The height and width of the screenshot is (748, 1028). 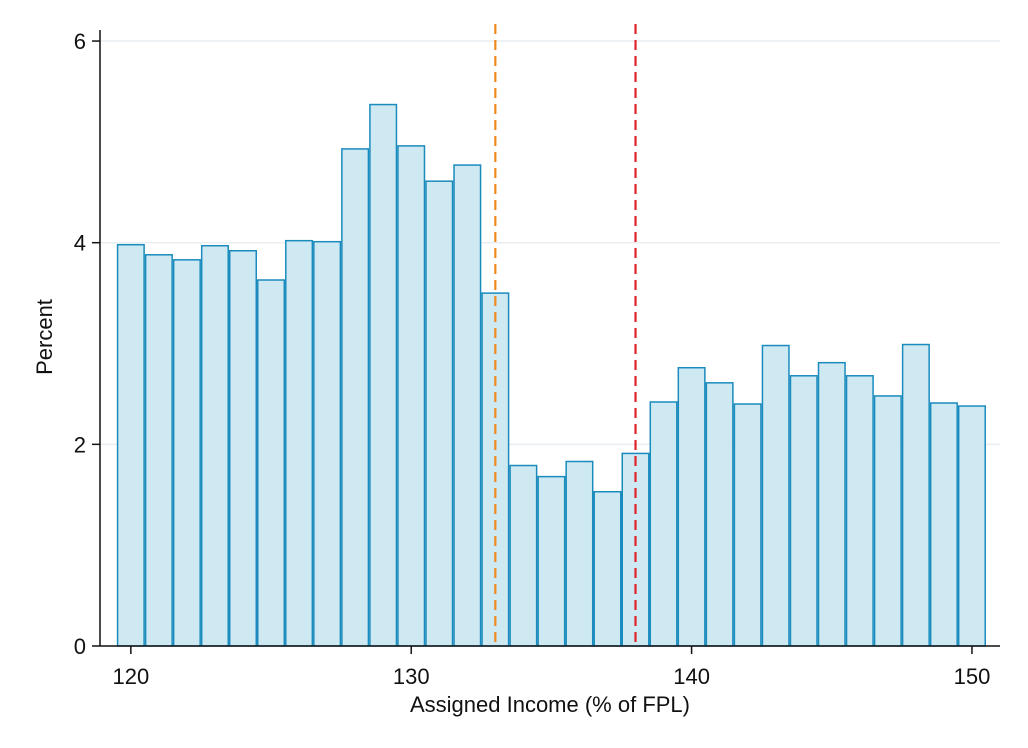 What do you see at coordinates (80, 243) in the screenshot?
I see `y-tick-label: 4` at bounding box center [80, 243].